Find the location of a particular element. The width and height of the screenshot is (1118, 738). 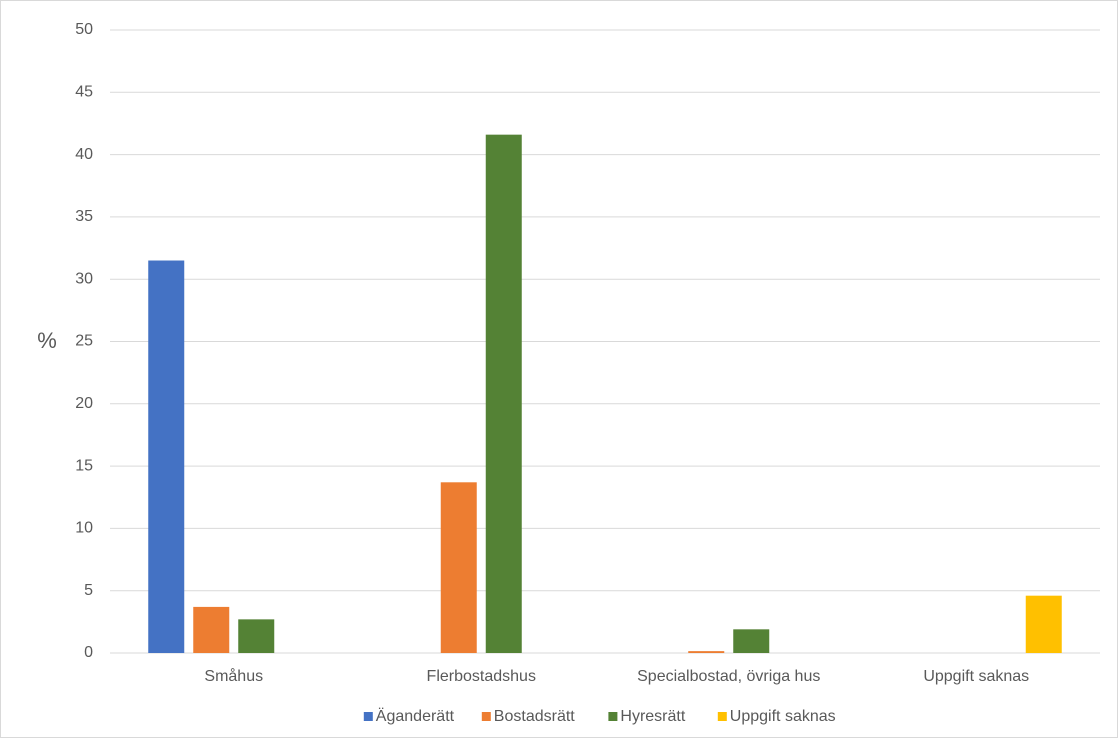

x-tick-label: Uppgift saknas is located at coordinates (976, 676).